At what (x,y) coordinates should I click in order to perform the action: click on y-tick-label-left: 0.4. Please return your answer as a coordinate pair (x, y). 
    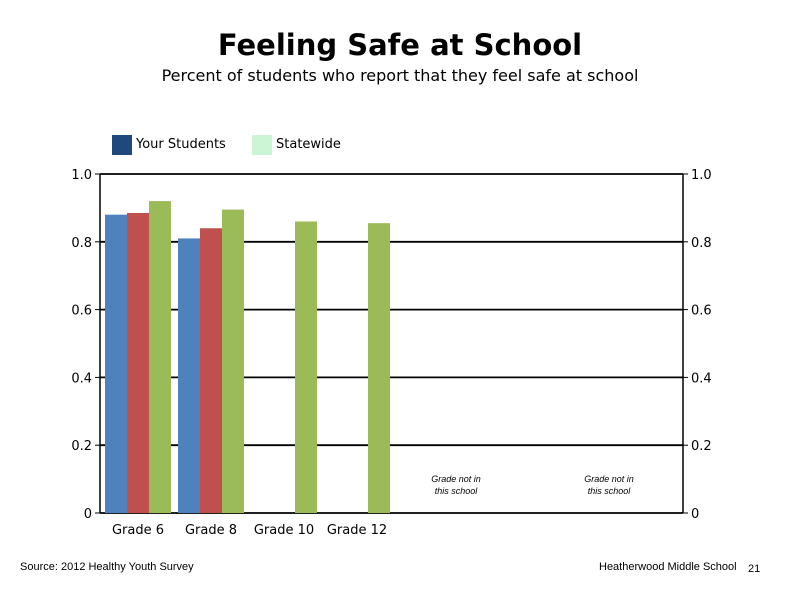
    Looking at the image, I should click on (81, 378).